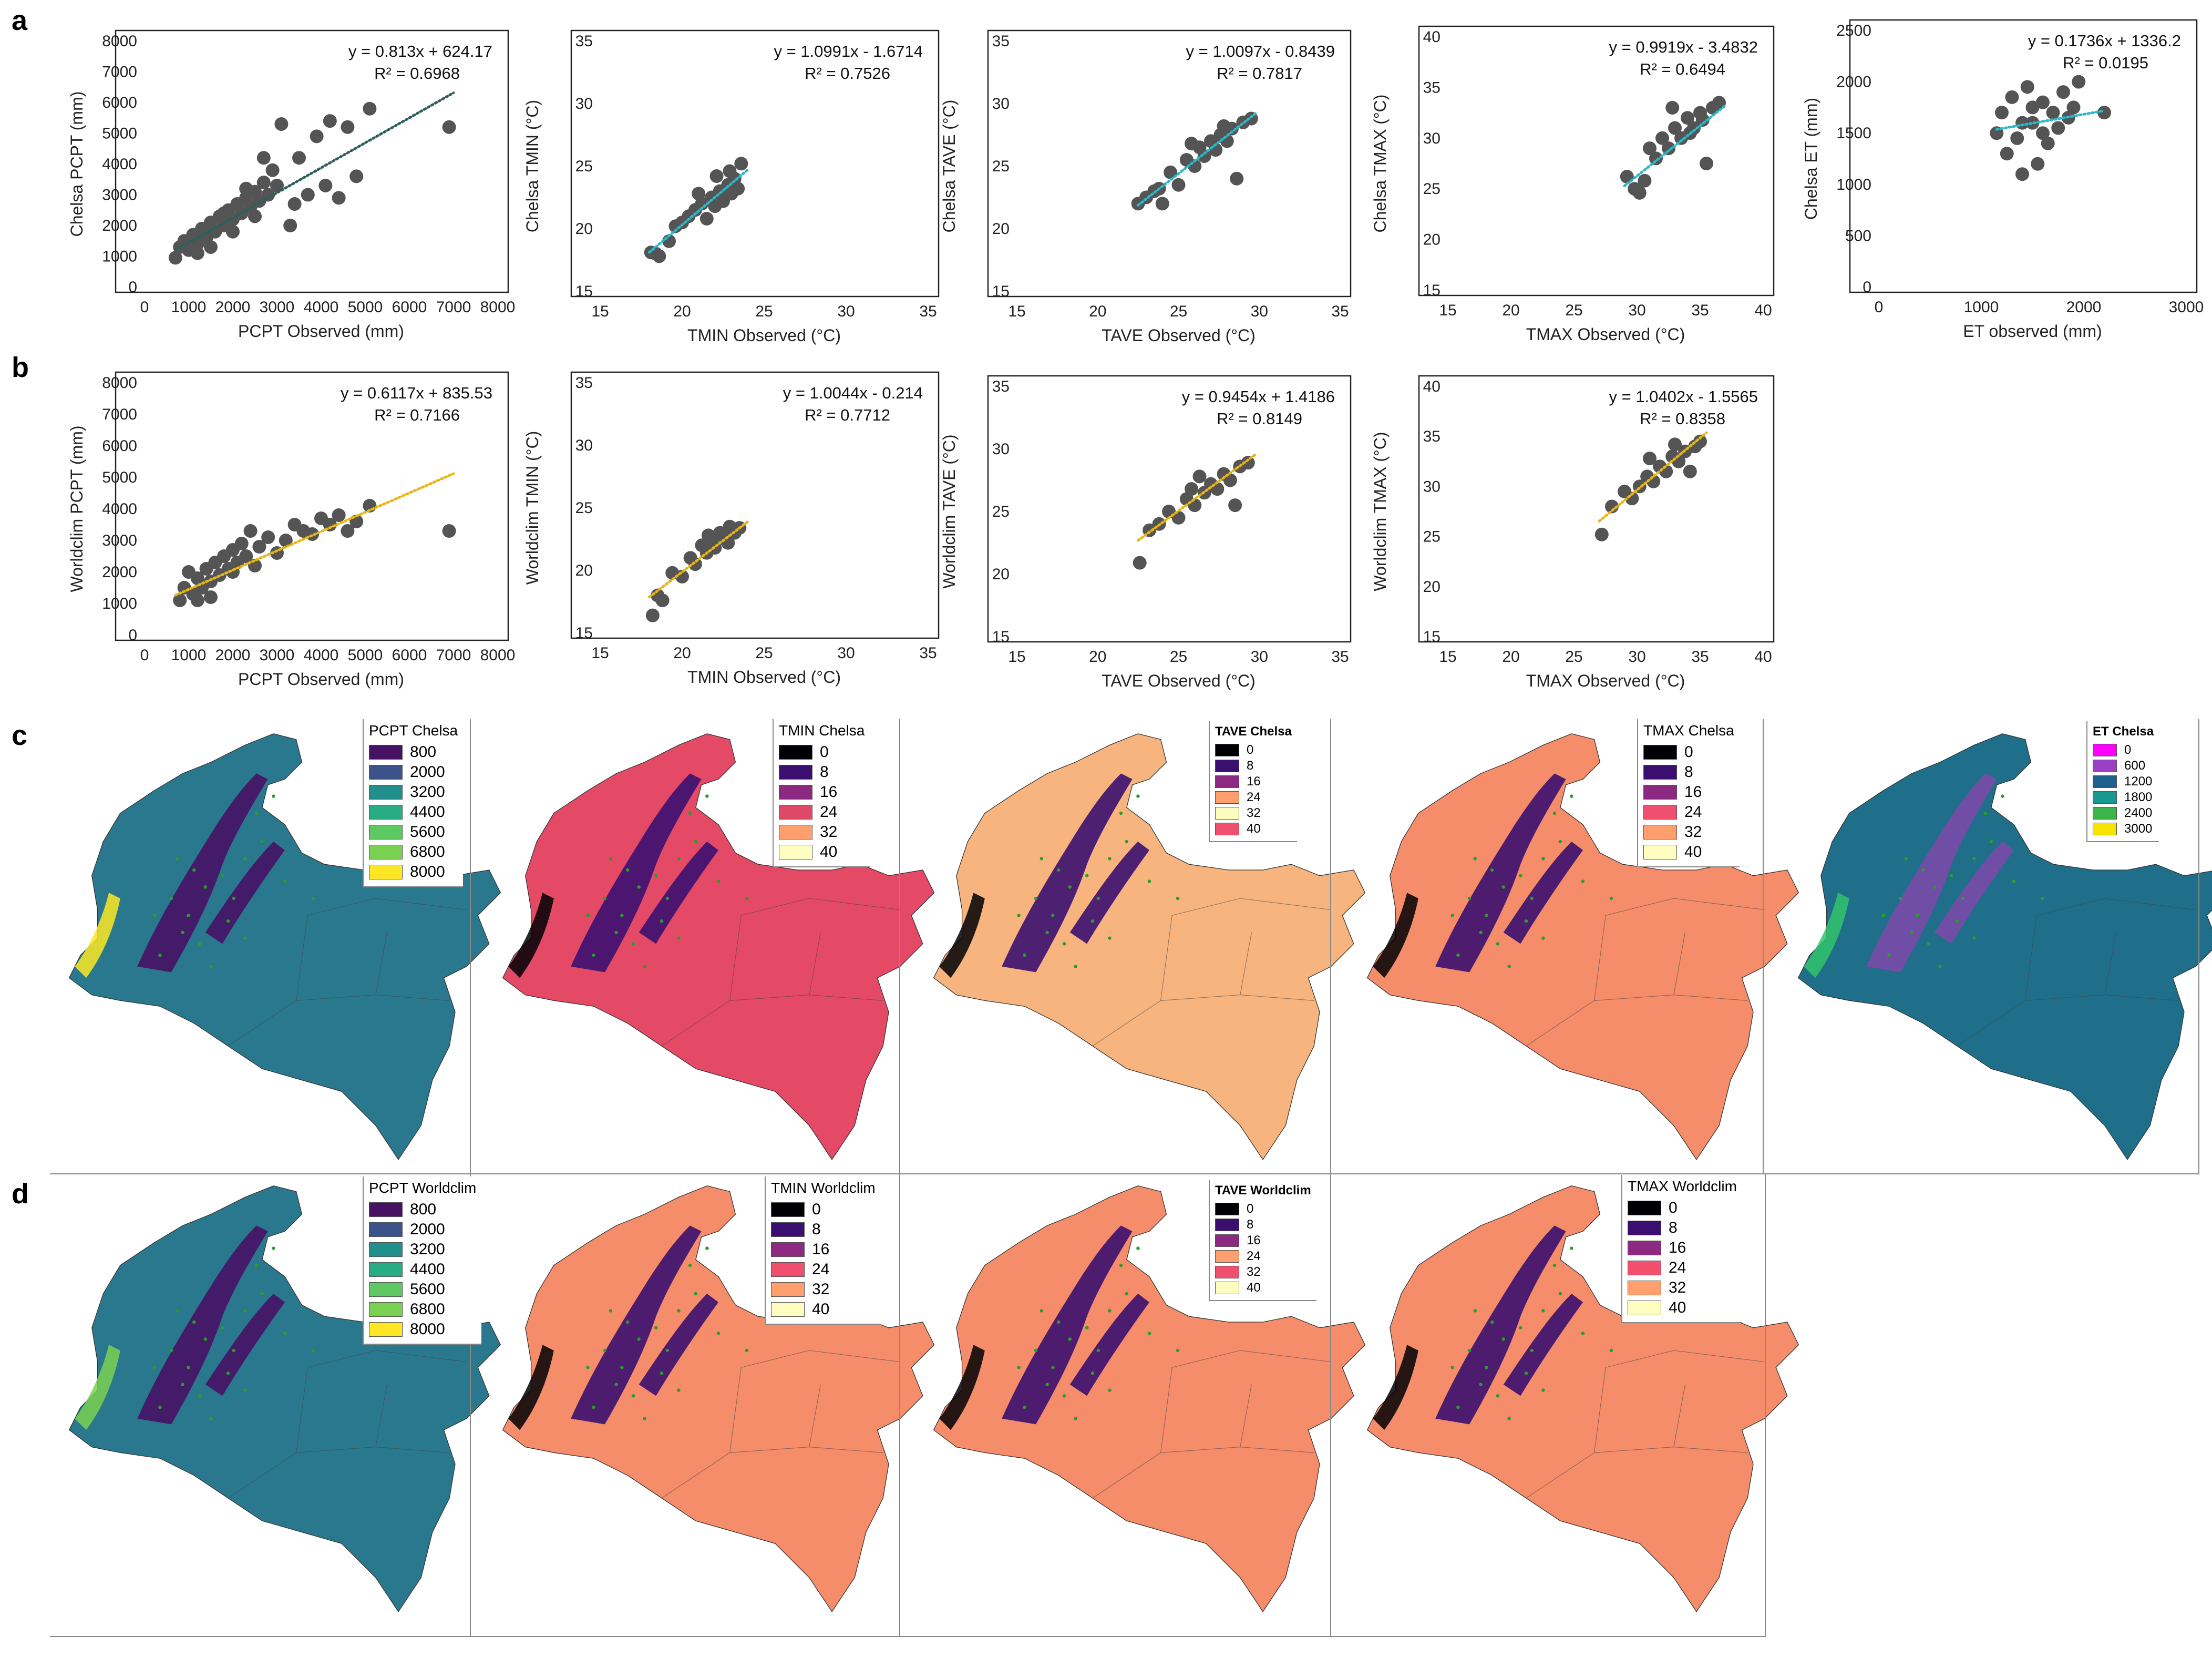  What do you see at coordinates (427, 832) in the screenshot?
I see `legend-label: 5600` at bounding box center [427, 832].